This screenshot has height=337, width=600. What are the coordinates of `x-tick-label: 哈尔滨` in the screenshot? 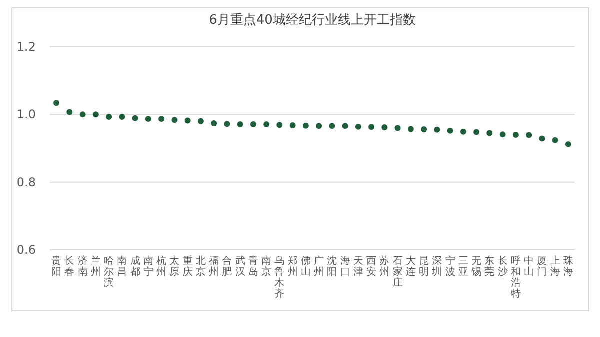 It's located at (109, 272).